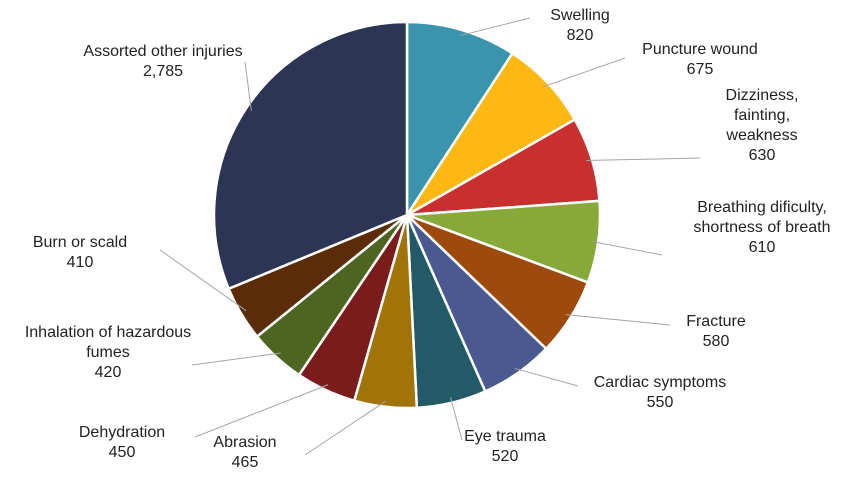 This screenshot has width=855, height=477. I want to click on data-label: Dehydration 450, so click(122, 443).